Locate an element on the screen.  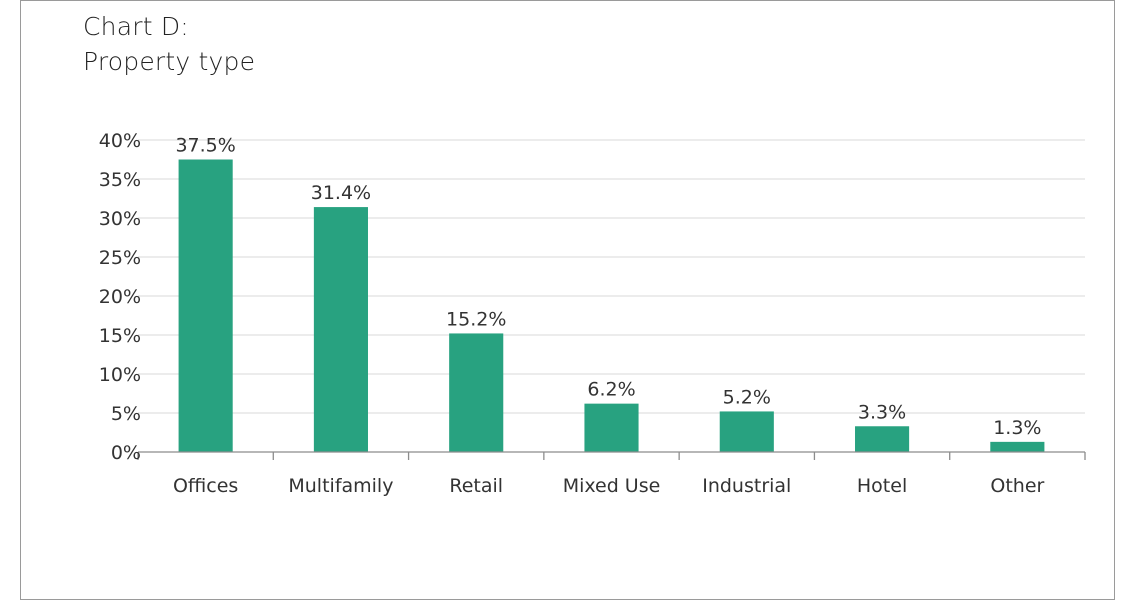
category-label: Multifamily is located at coordinates (340, 486).